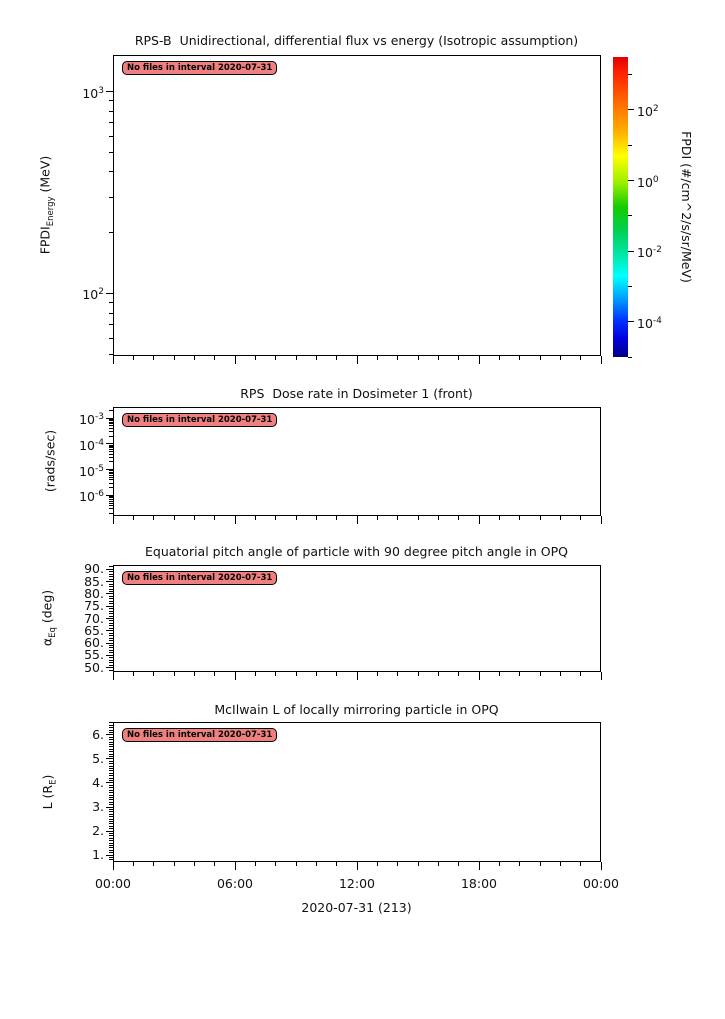 Image resolution: width=725 pixels, height=1019 pixels. Describe the element at coordinates (45, 176) in the screenshot. I see `y-axis-label-text: (MeV)` at that location.